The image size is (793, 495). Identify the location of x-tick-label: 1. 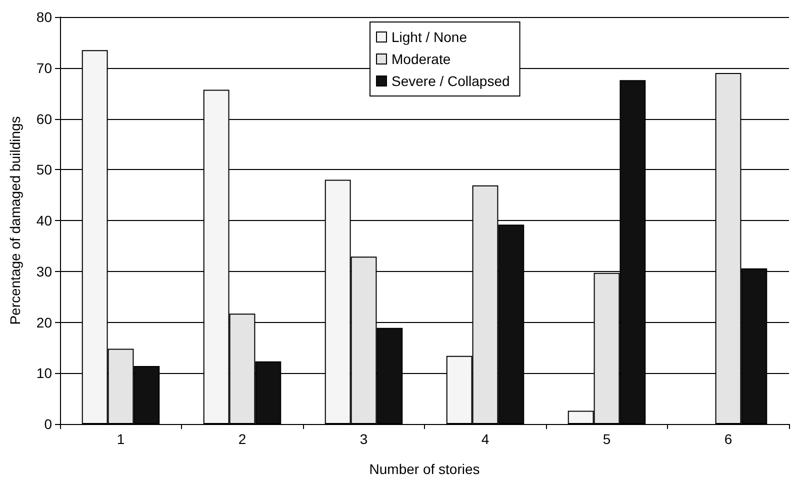
(120, 439).